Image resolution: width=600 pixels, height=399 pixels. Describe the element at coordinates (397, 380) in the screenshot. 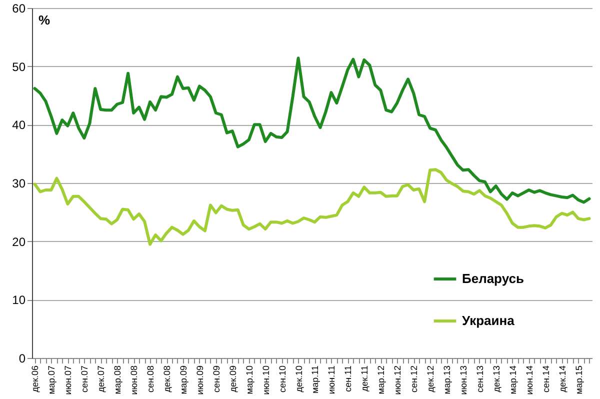

I see `x-tick-label: июн.12` at that location.